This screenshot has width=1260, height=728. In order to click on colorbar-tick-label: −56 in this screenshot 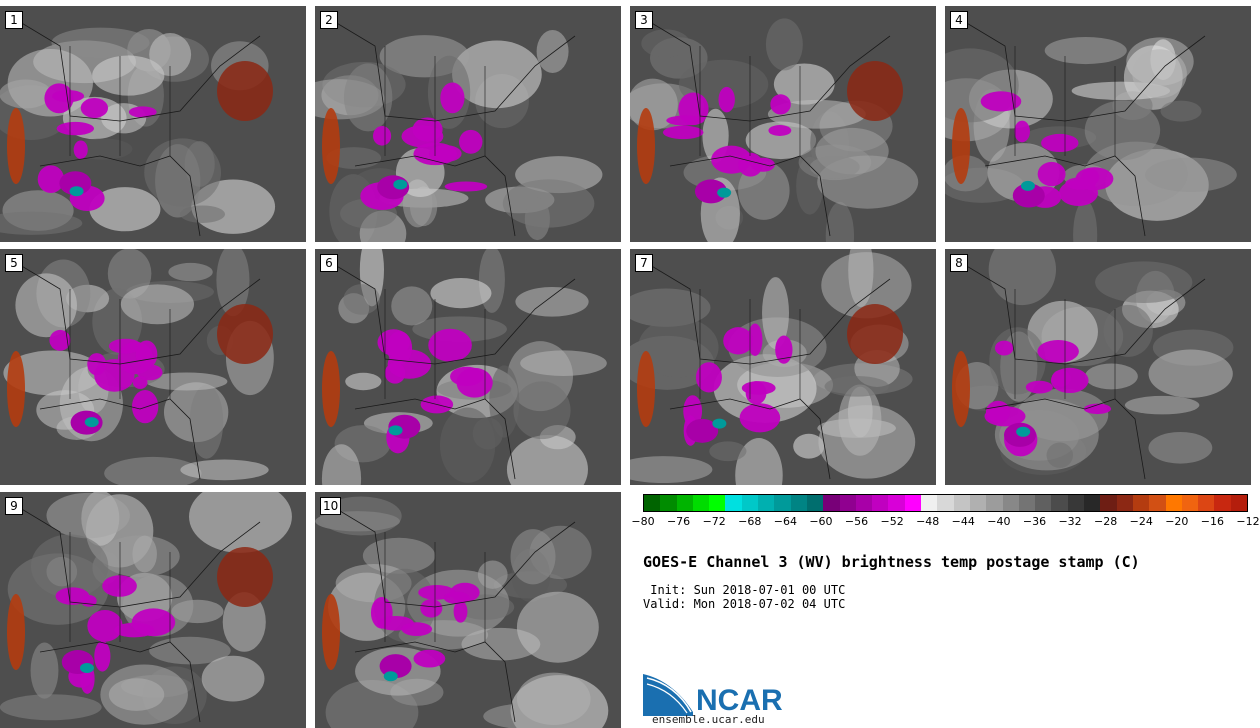, I will do `click(856, 521)`.